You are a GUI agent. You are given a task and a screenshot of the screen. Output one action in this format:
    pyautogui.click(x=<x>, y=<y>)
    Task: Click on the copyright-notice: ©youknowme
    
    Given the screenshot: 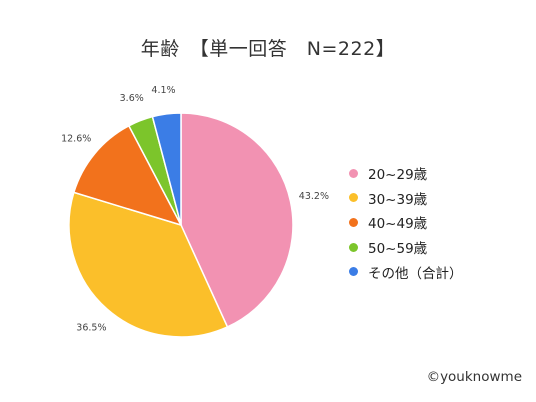 What is the action you would take?
    pyautogui.click(x=474, y=377)
    